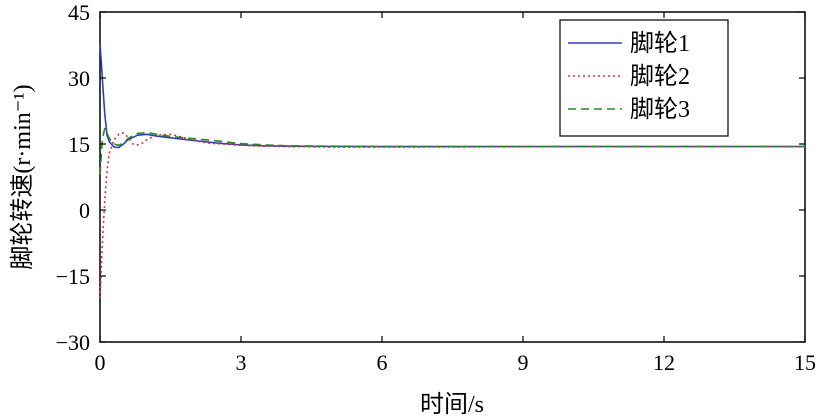  I want to click on legend-label-1: 脚轮1, so click(660, 43).